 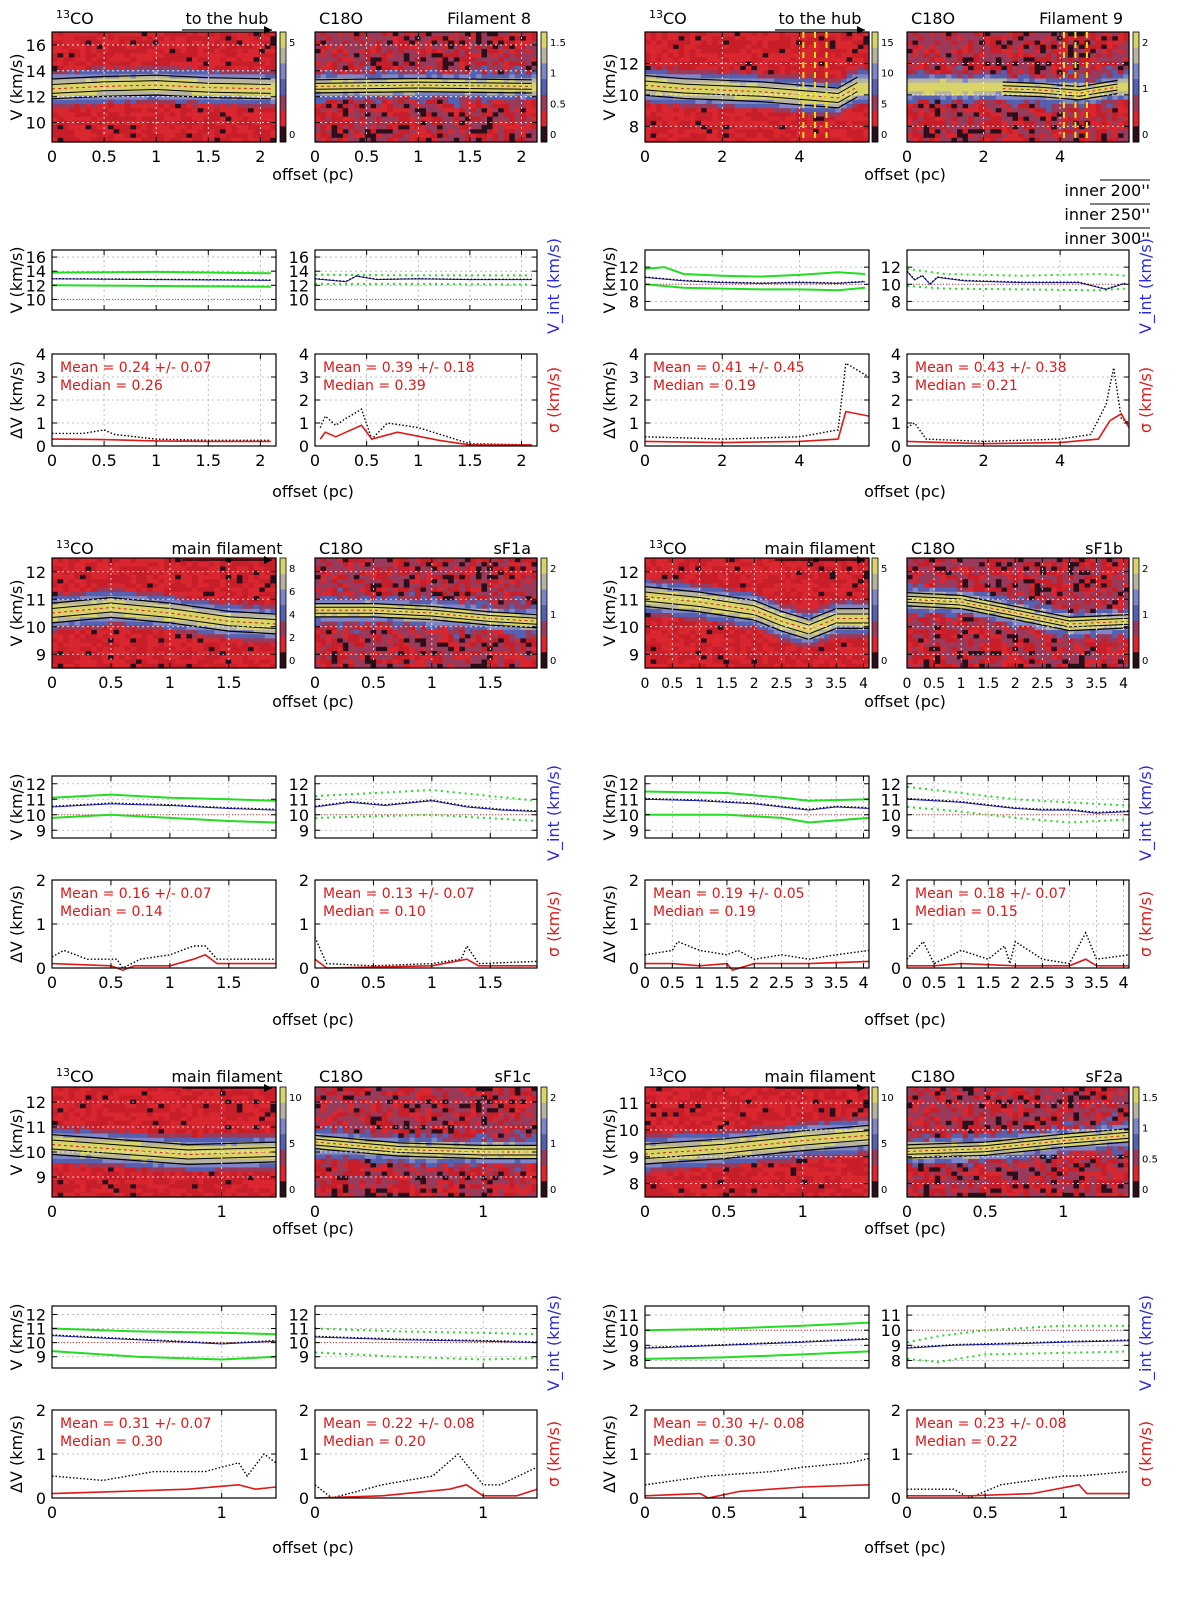 What do you see at coordinates (645, 460) in the screenshot?
I see `x-tick-label: 0` at bounding box center [645, 460].